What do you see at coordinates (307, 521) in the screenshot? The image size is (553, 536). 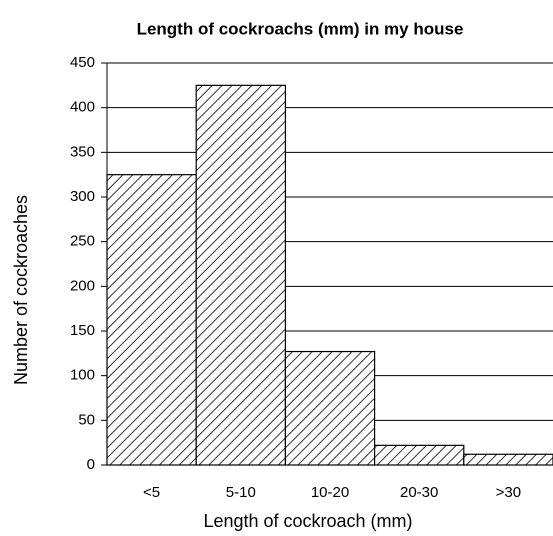 I see `x-axis-label: Length of cockroach (mm)` at bounding box center [307, 521].